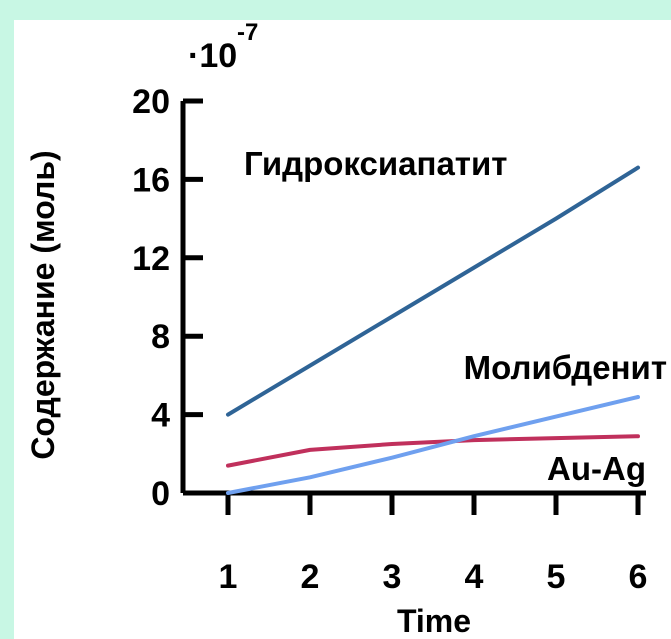 The width and height of the screenshot is (671, 639). Describe the element at coordinates (228, 577) in the screenshot. I see `x-tick-label: 1` at that location.